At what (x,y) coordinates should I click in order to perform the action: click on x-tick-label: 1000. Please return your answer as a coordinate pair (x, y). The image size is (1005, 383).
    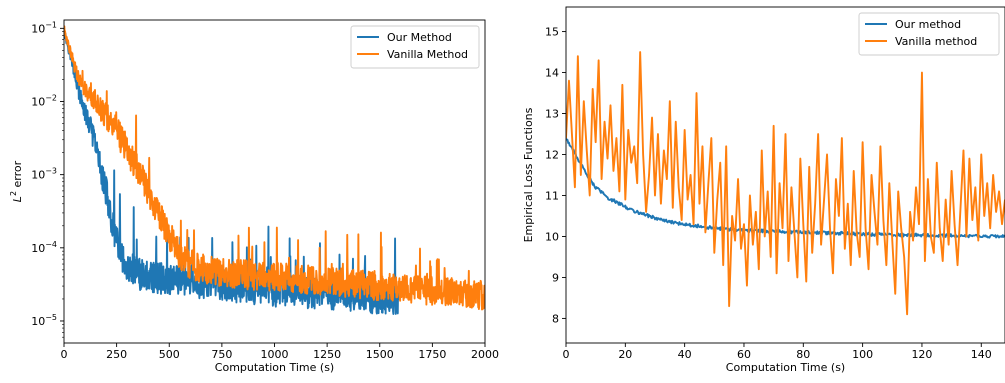
    Looking at the image, I should click on (275, 354).